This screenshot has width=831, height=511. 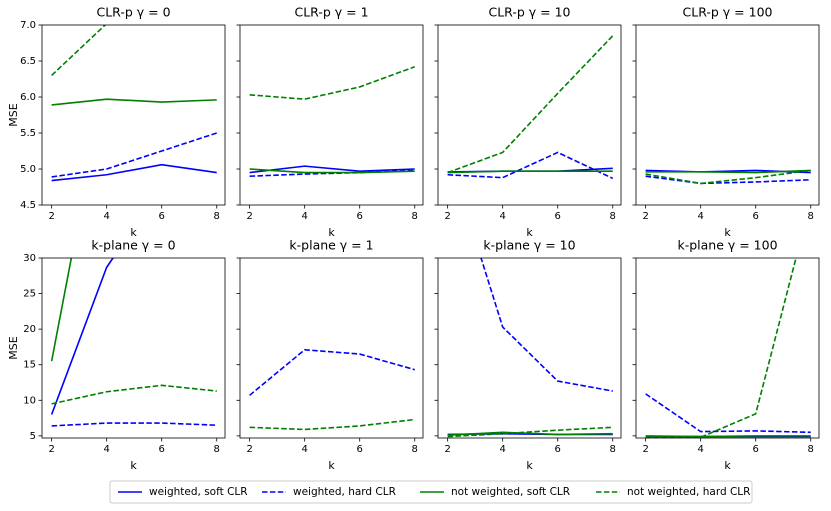 I want to click on subplot-title: CLR-p γ = 0, so click(x=133, y=12).